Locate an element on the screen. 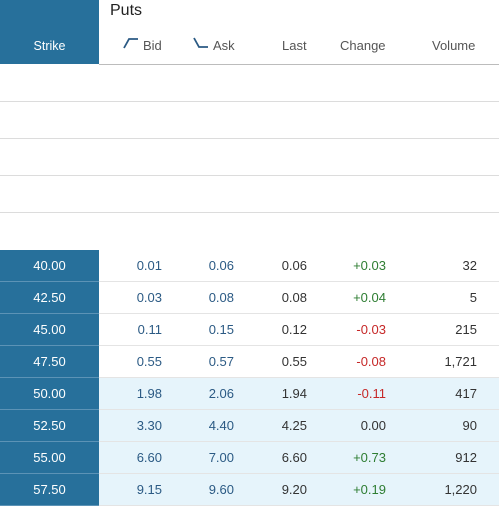  ask-column-header: Ask is located at coordinates (214, 45).